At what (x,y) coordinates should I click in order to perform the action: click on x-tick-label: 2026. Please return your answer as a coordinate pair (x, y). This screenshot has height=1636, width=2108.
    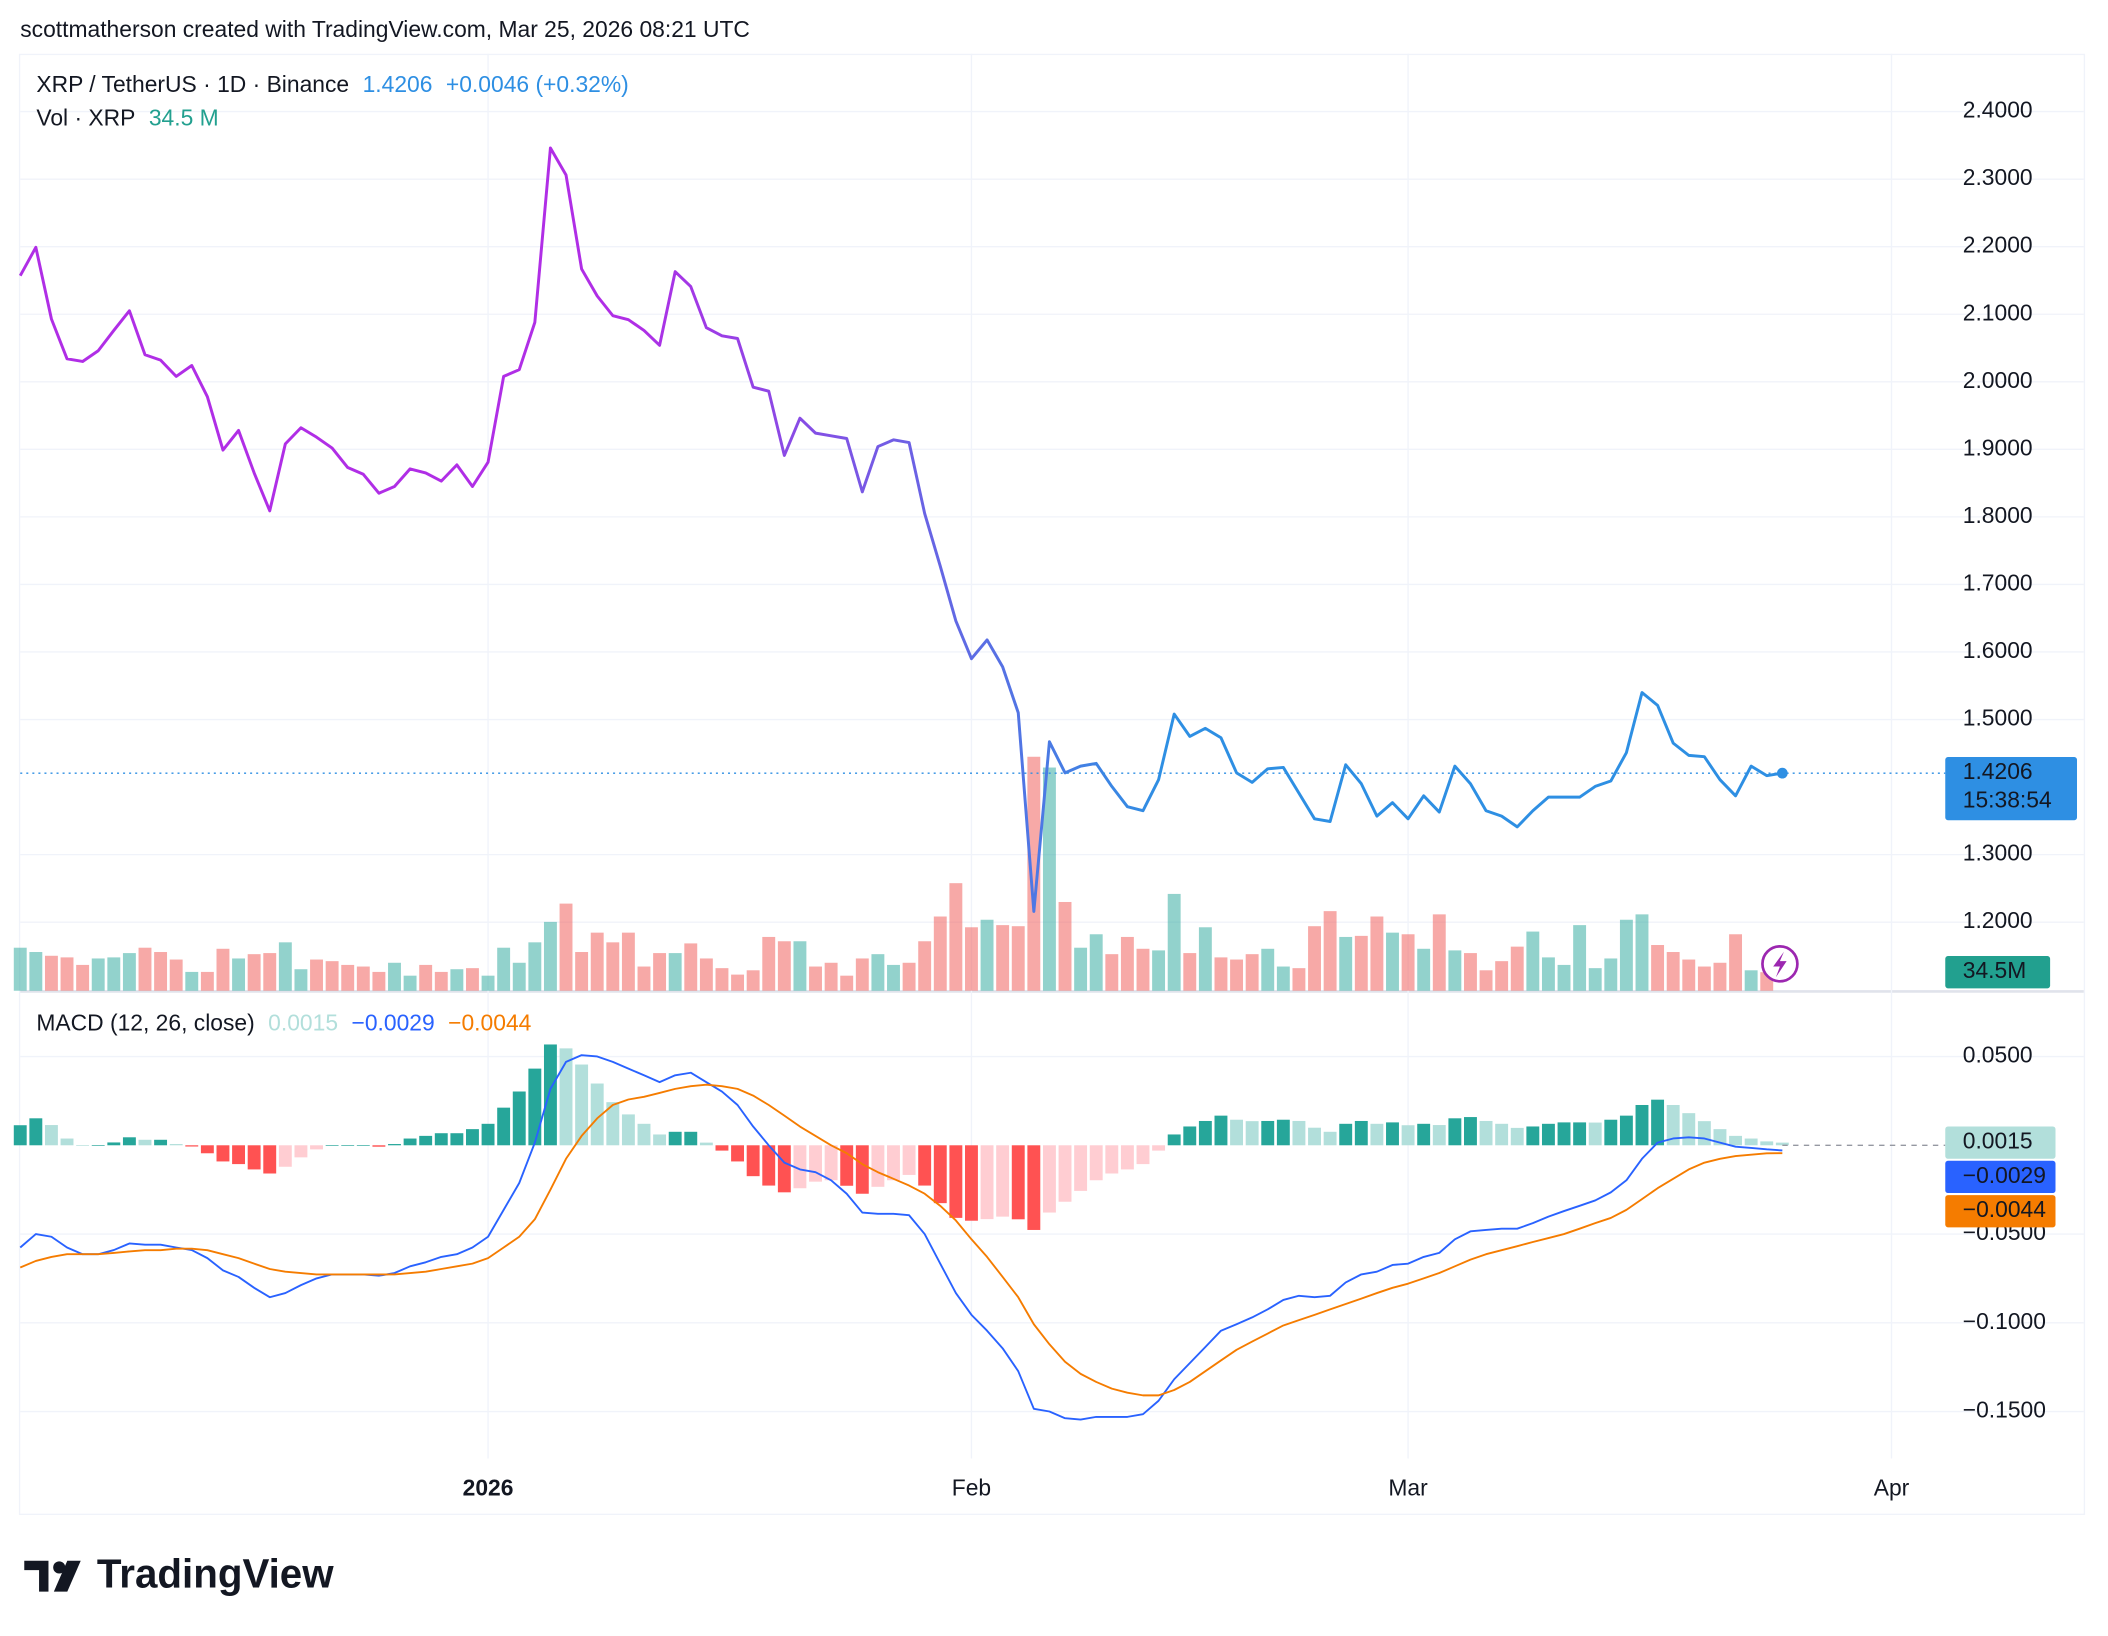
    Looking at the image, I should click on (488, 1488).